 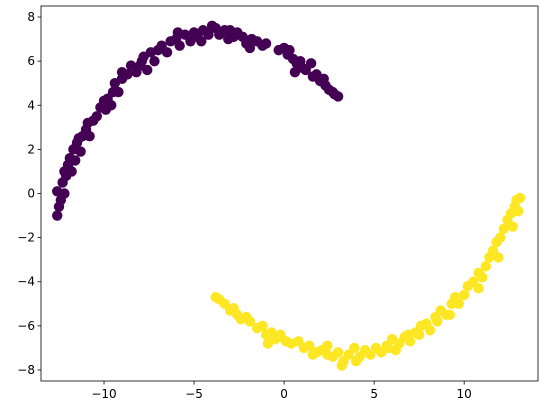 What do you see at coordinates (103, 394) in the screenshot?
I see `x-tick-label: −10` at bounding box center [103, 394].